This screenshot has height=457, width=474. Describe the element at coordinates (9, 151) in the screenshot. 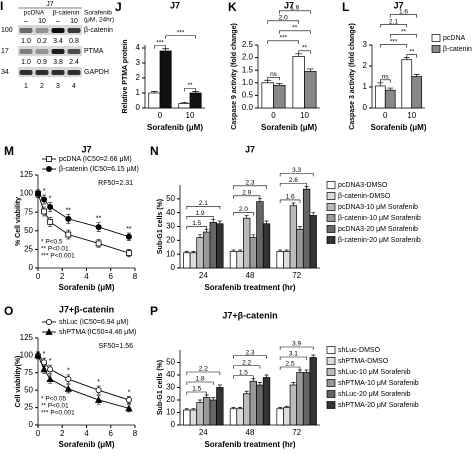

I see `panel-letter: M` at that location.